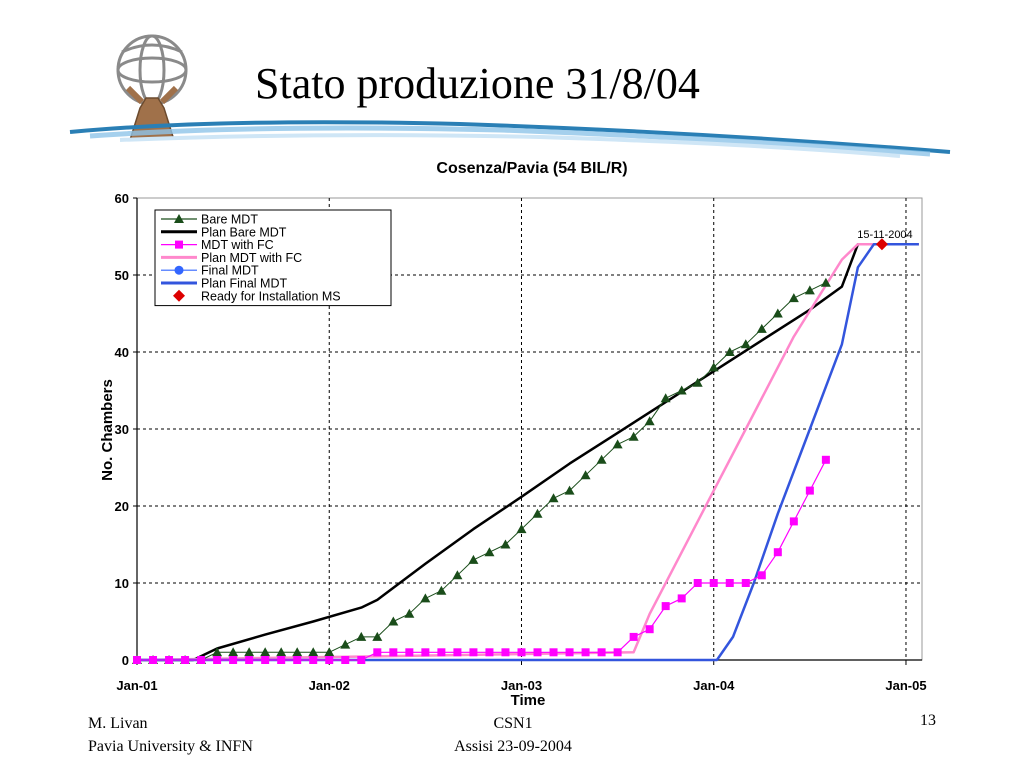  Describe the element at coordinates (107, 430) in the screenshot. I see `y-axis-label: No. Chambers` at that location.